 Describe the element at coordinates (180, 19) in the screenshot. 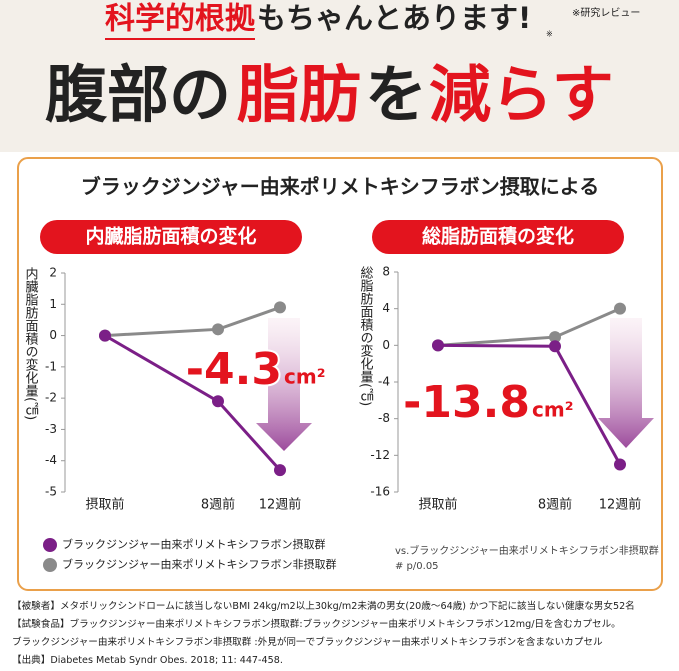

I see `headline-red: 科学的根拠` at that location.